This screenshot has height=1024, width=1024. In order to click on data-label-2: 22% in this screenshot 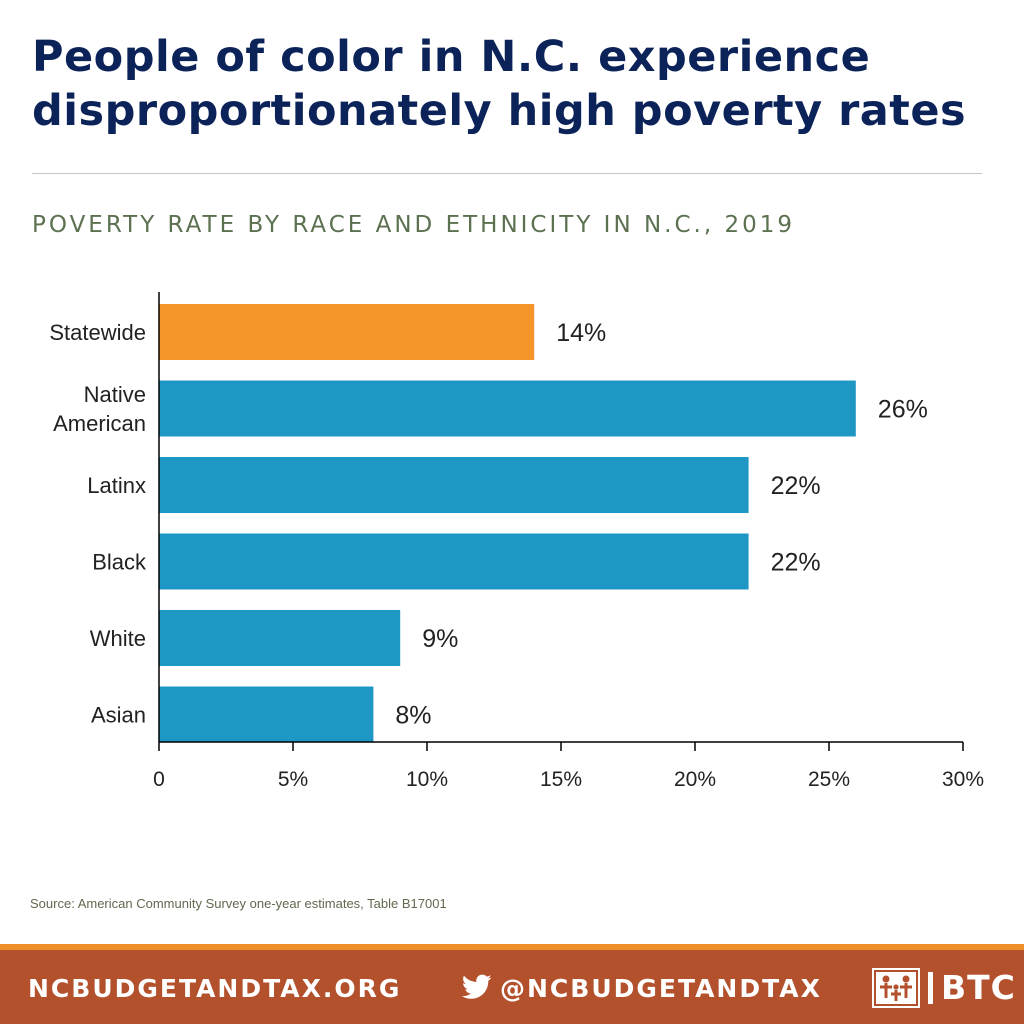, I will do `click(796, 486)`.